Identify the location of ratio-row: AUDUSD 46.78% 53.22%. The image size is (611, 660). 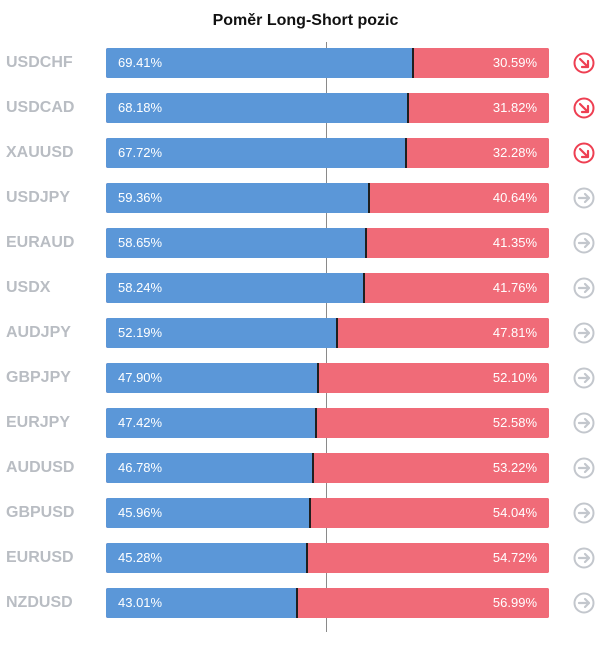
(305, 468).